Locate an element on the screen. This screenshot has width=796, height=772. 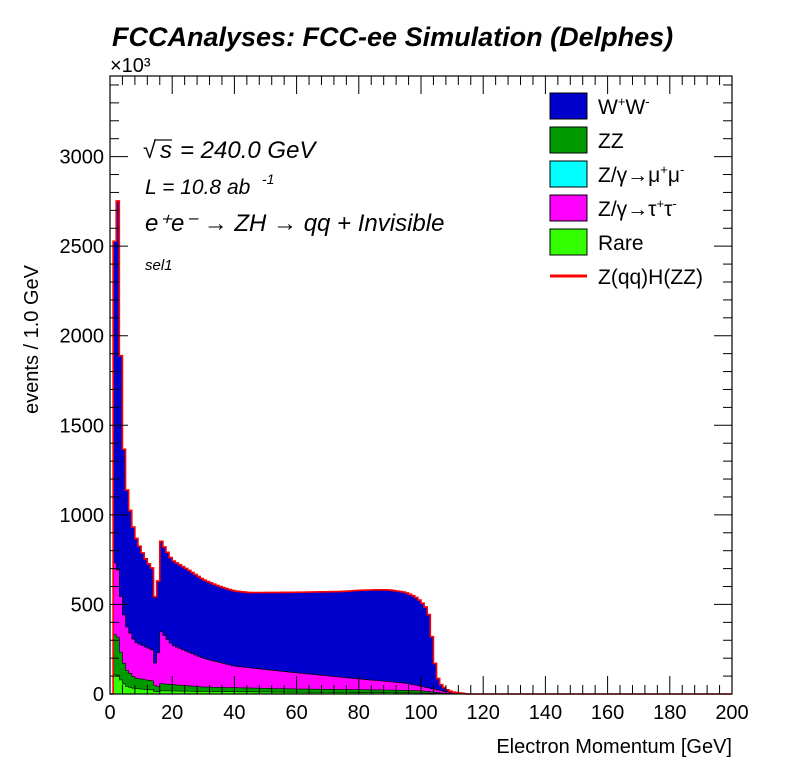
chart-title: FCCAnalyses: FCC-ee Simulation (Delphes) is located at coordinates (392, 37).